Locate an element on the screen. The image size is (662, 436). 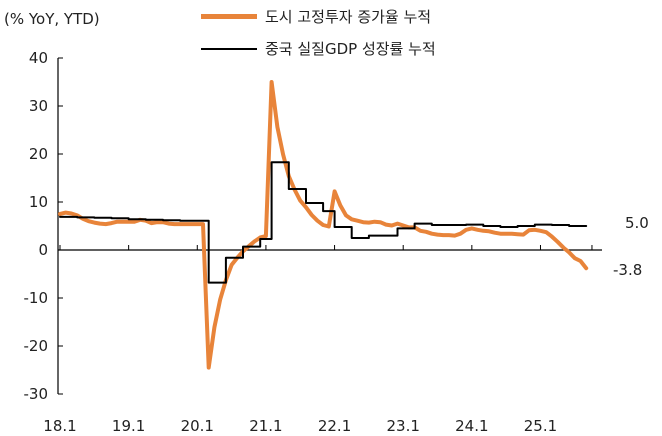
legend-item-gdp: 중국 실질GDP 성장률 누적 is located at coordinates (318, 48).